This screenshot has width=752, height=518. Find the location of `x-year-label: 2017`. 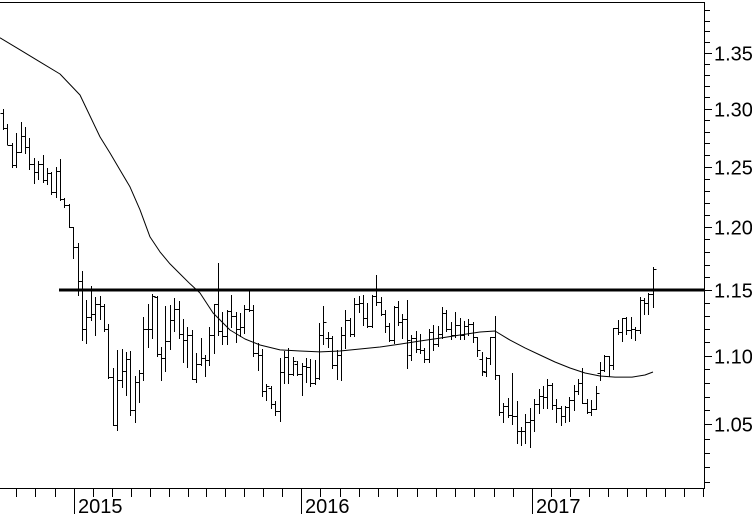

x-year-label: 2017 is located at coordinates (558, 507).